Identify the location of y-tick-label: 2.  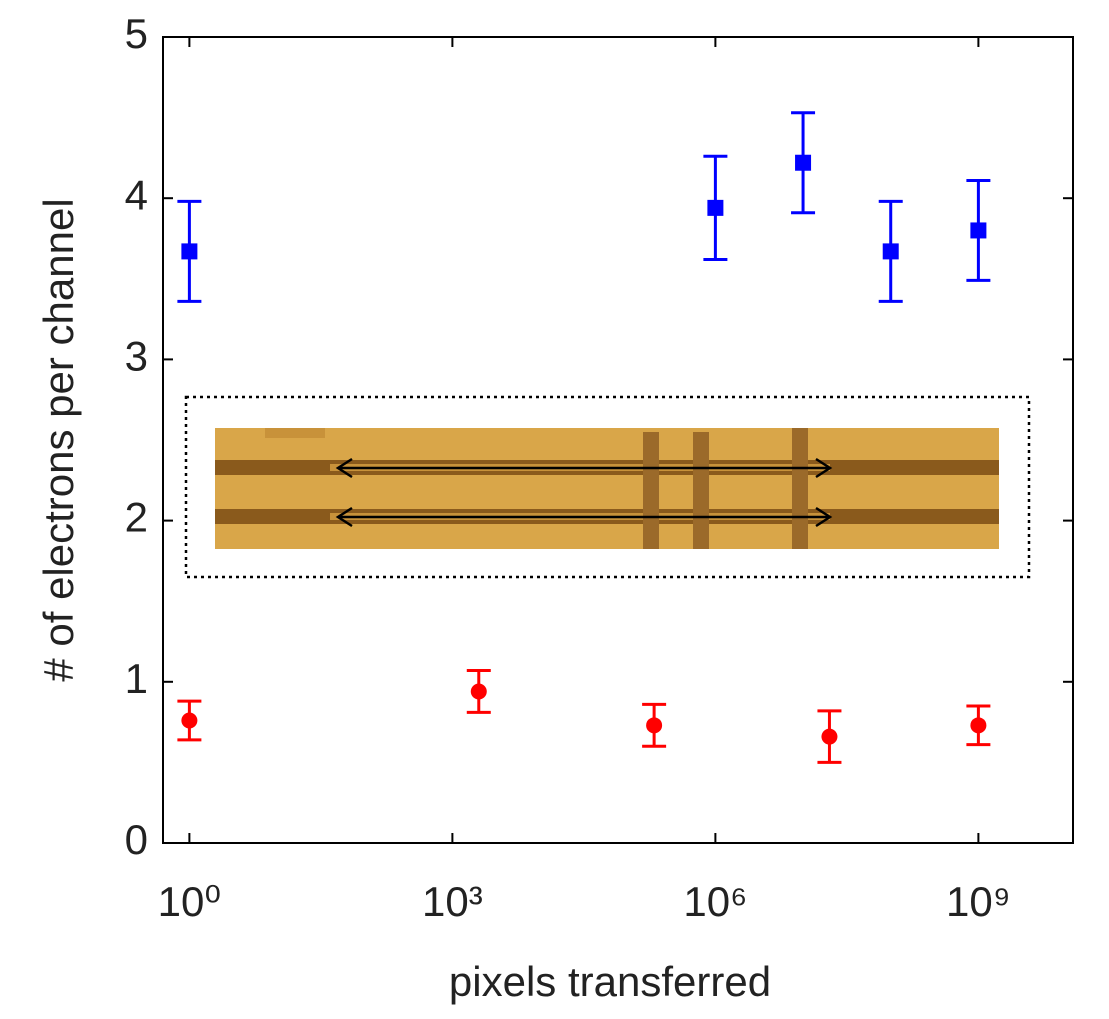
(136, 517).